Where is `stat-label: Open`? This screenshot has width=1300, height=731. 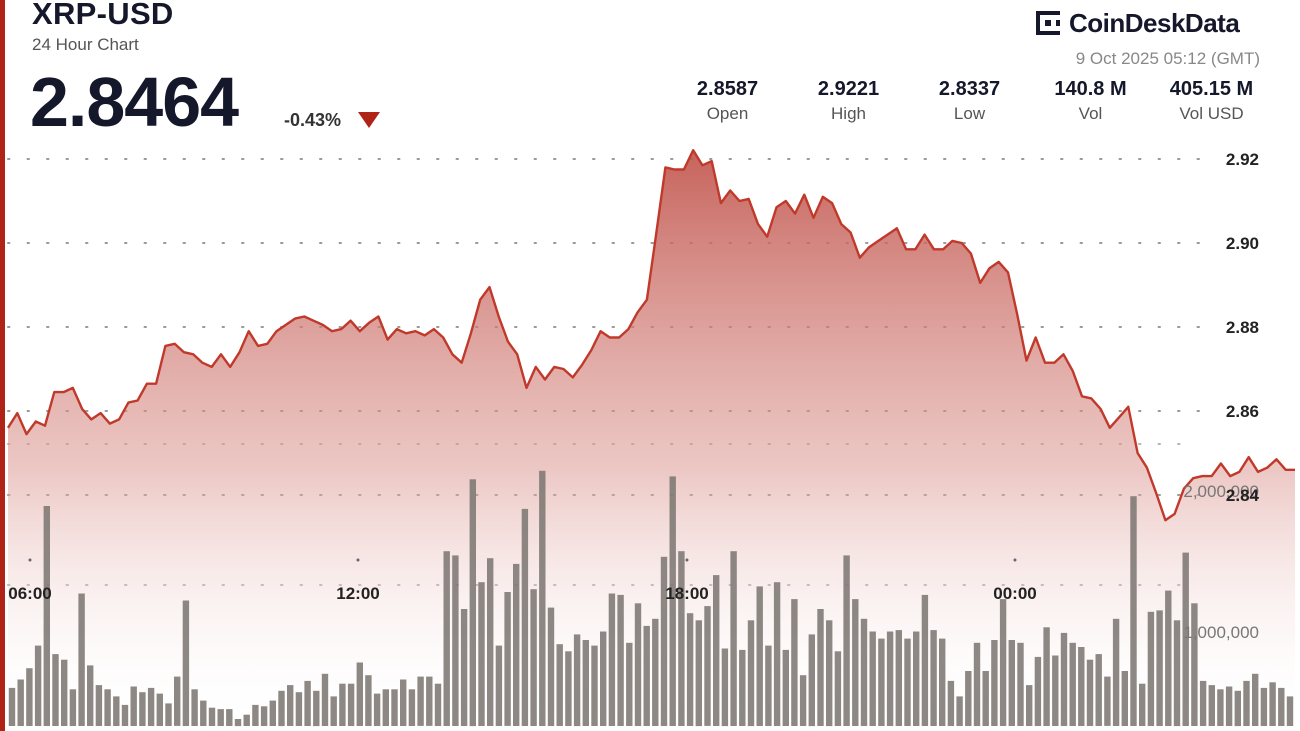 stat-label: Open is located at coordinates (727, 113).